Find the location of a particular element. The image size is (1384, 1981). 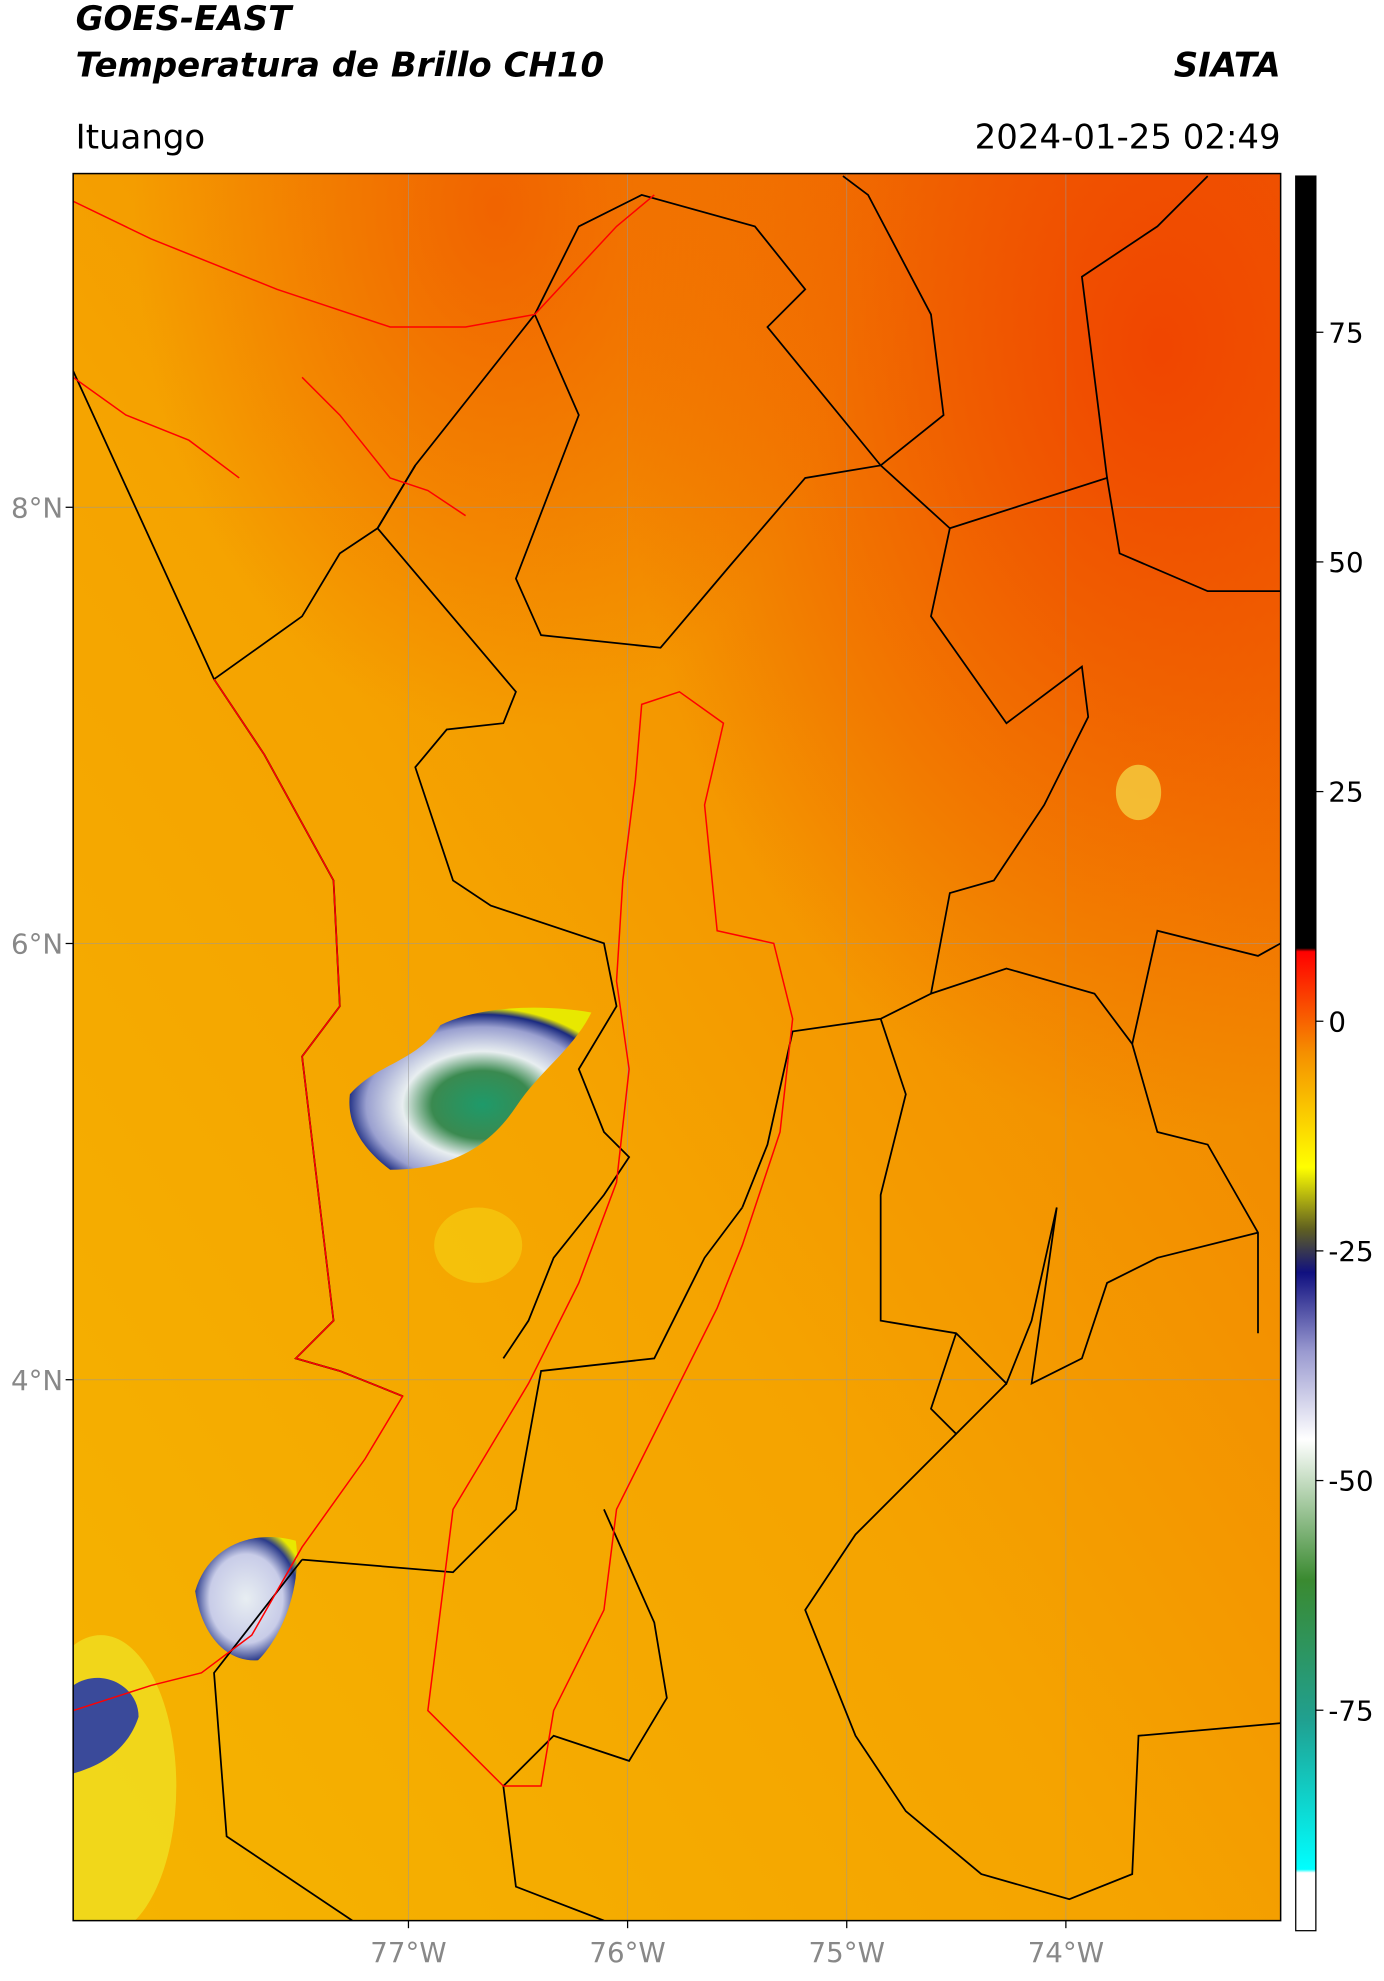

x-tick-label: 75°W is located at coordinates (847, 1952).